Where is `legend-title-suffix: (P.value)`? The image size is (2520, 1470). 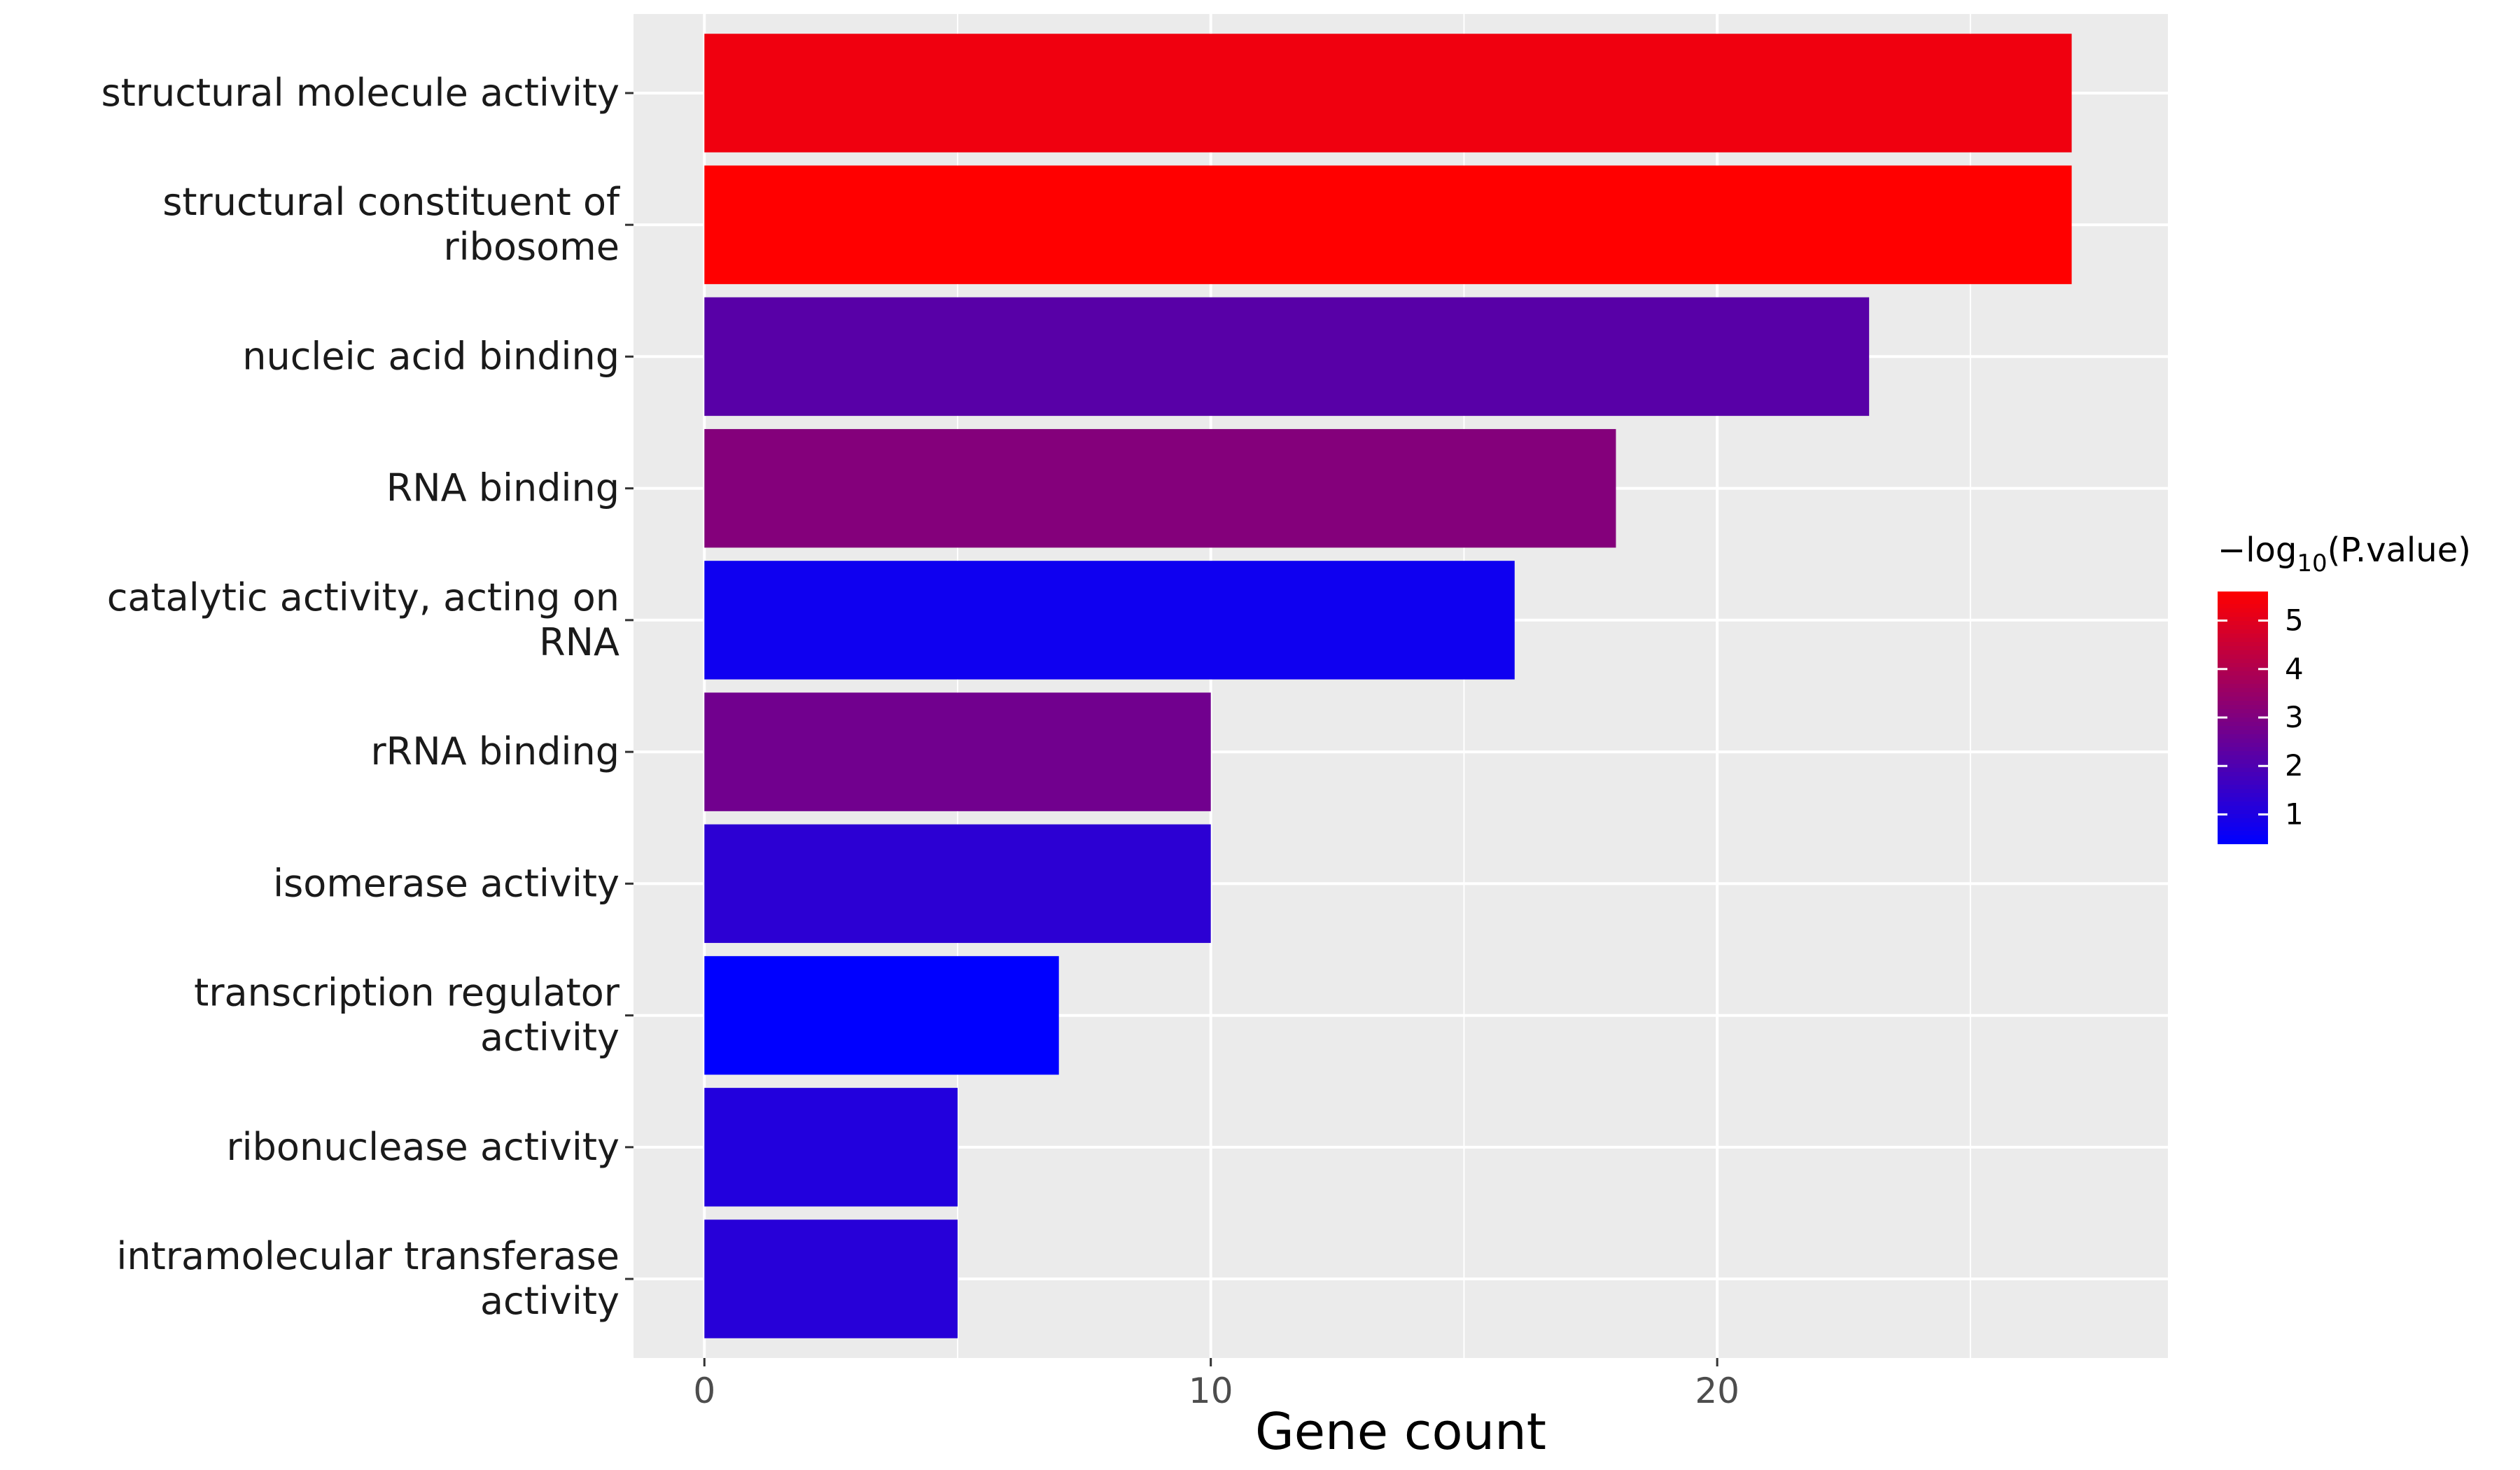 legend-title-suffix: (P.value) is located at coordinates (2399, 550).